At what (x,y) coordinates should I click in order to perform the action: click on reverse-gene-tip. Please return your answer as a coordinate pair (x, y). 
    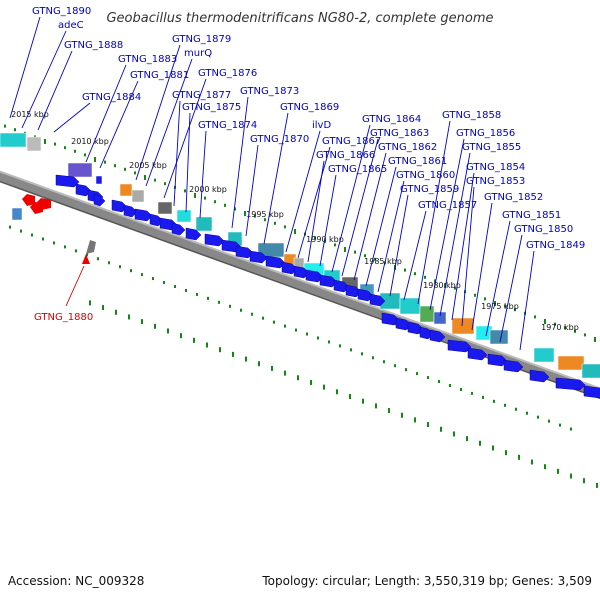
    Looking at the image, I should click on (86, 259).